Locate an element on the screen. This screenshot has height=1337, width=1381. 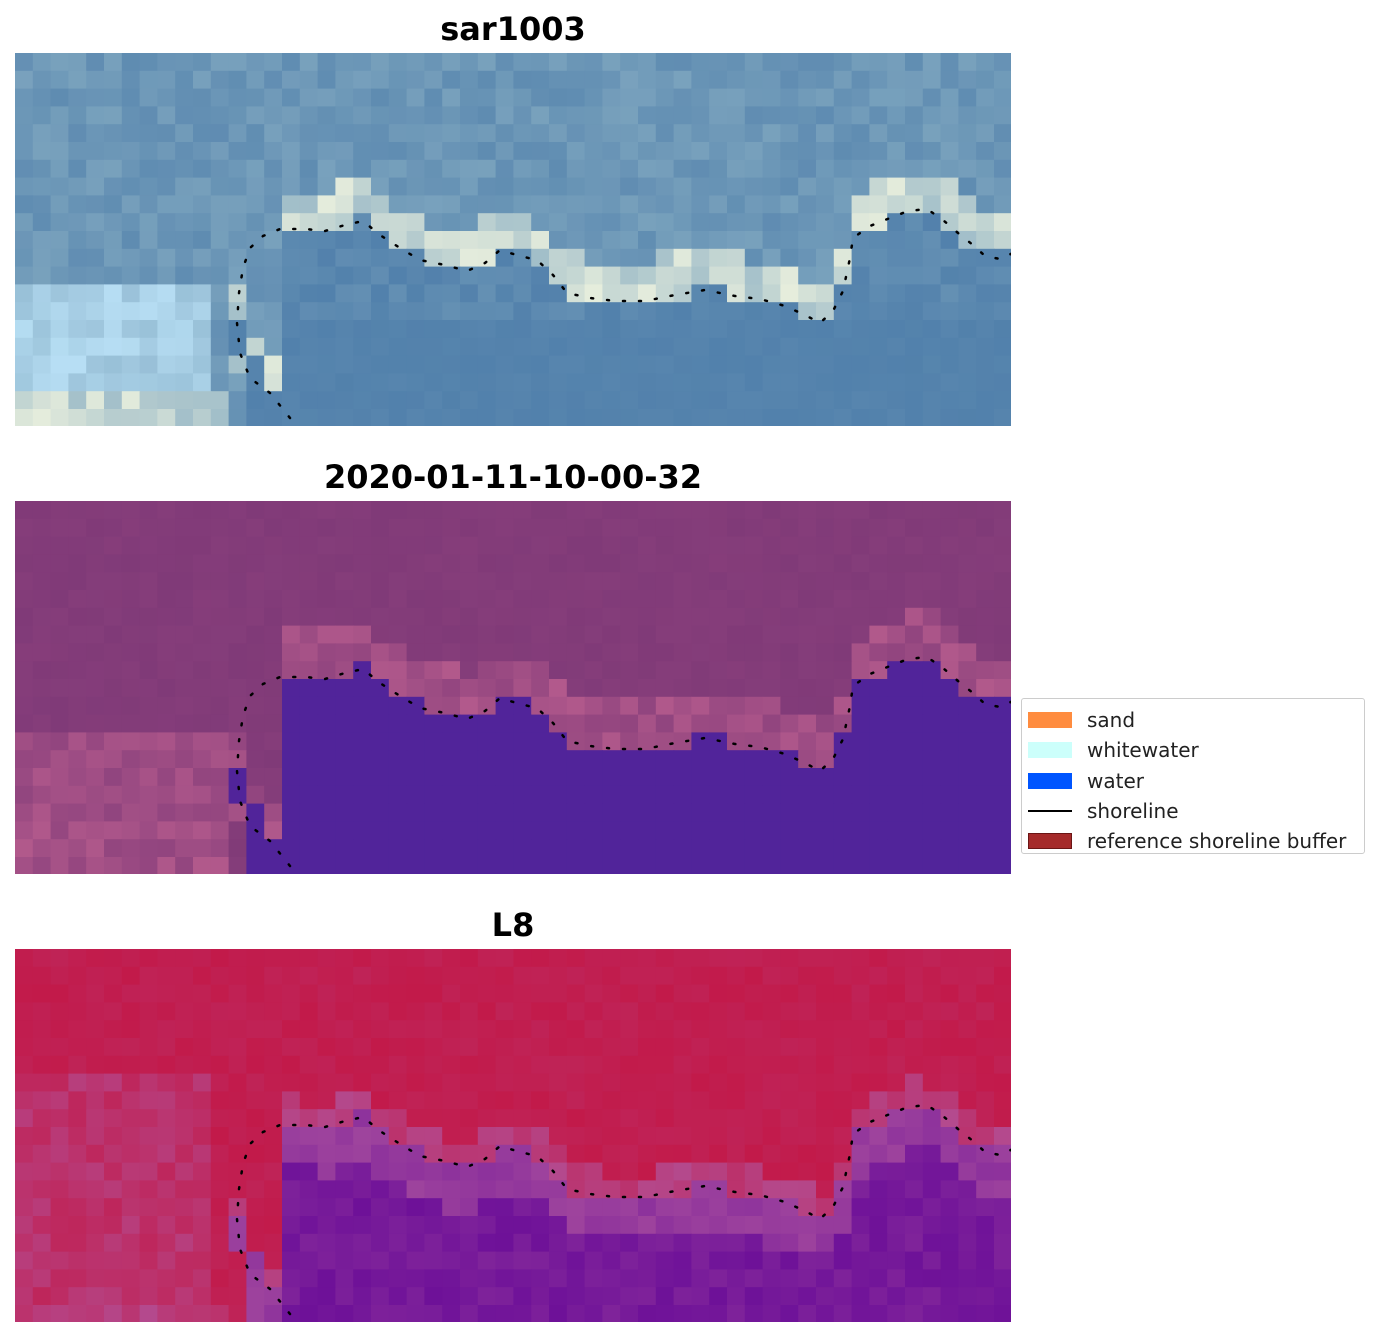
water-swatch is located at coordinates (1050, 780).